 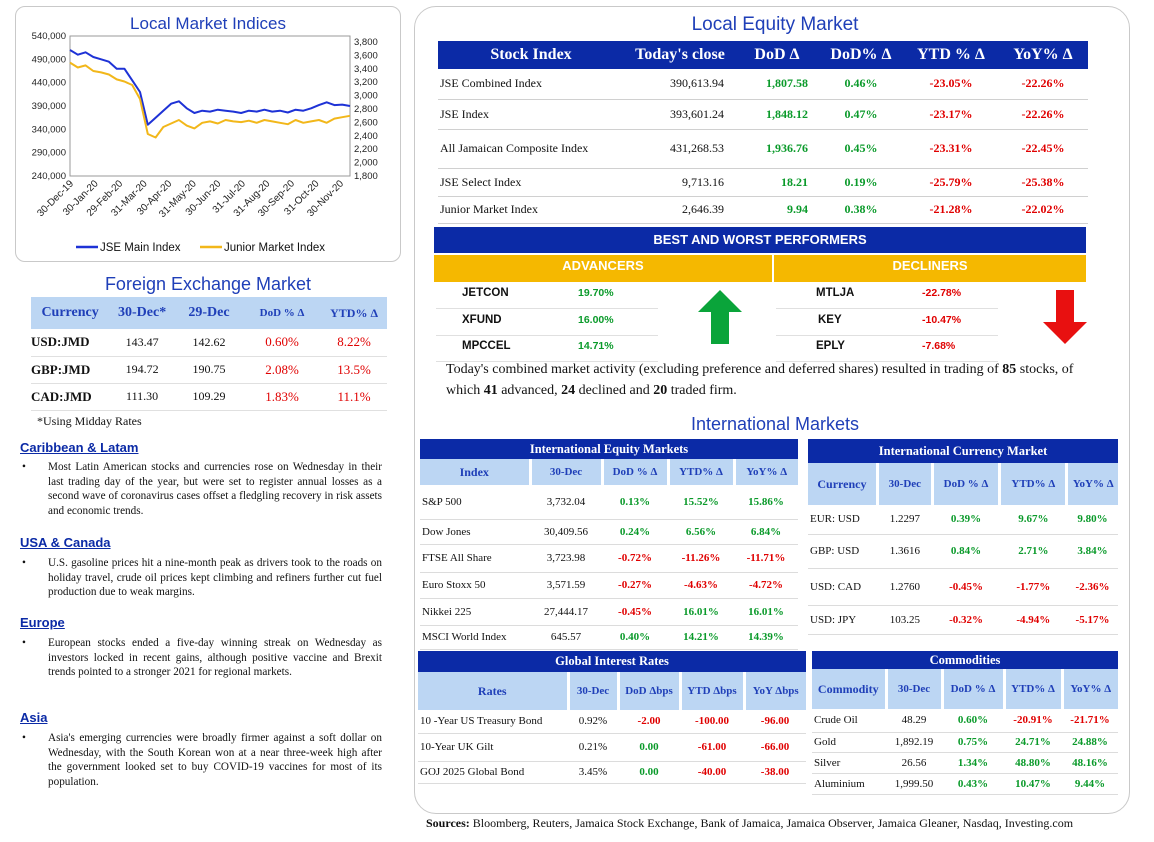 I want to click on advancer-row: XFUND 16.00%, so click(x=547, y=324).